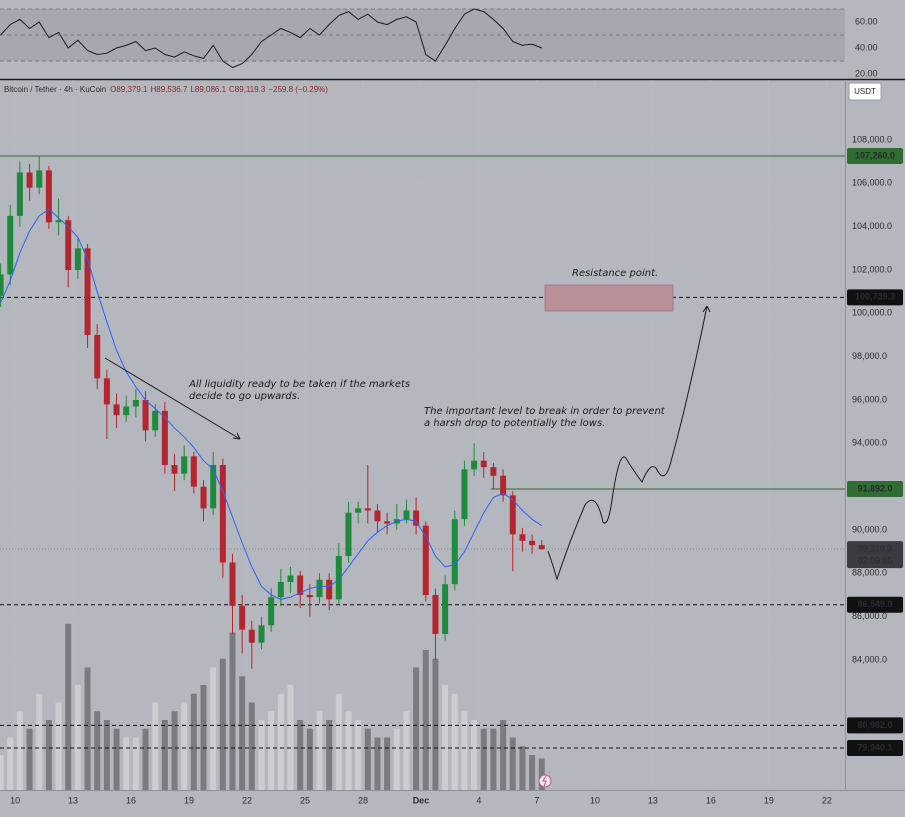 This screenshot has height=817, width=905. Describe the element at coordinates (131, 800) in the screenshot. I see `x-tick-label: 16` at that location.